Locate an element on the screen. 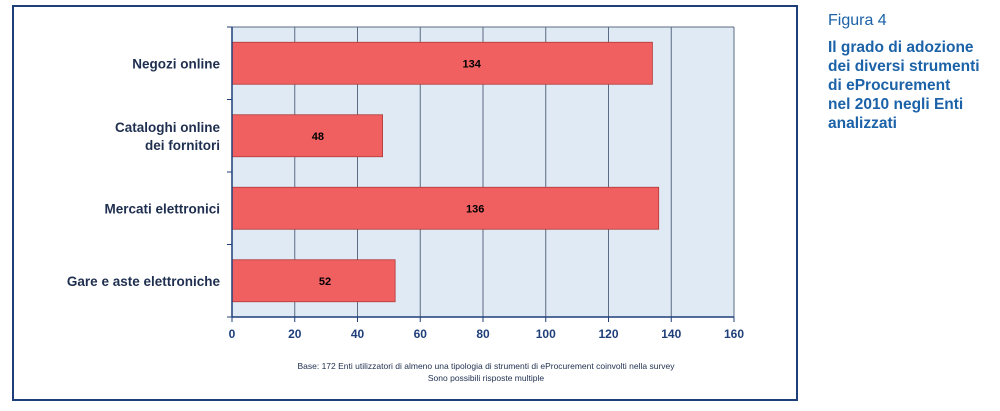 The width and height of the screenshot is (1000, 411). x-tick-label: 80 is located at coordinates (483, 334).